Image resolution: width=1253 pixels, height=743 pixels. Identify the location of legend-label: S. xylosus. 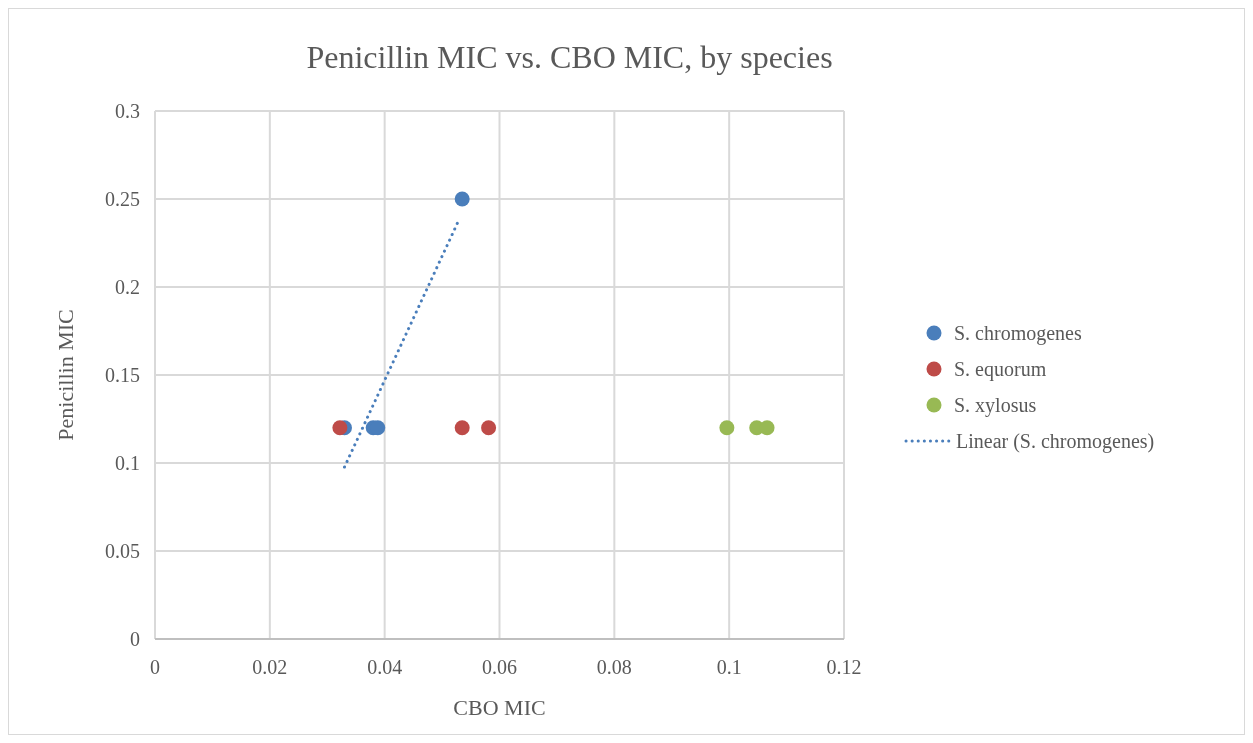
(995, 405).